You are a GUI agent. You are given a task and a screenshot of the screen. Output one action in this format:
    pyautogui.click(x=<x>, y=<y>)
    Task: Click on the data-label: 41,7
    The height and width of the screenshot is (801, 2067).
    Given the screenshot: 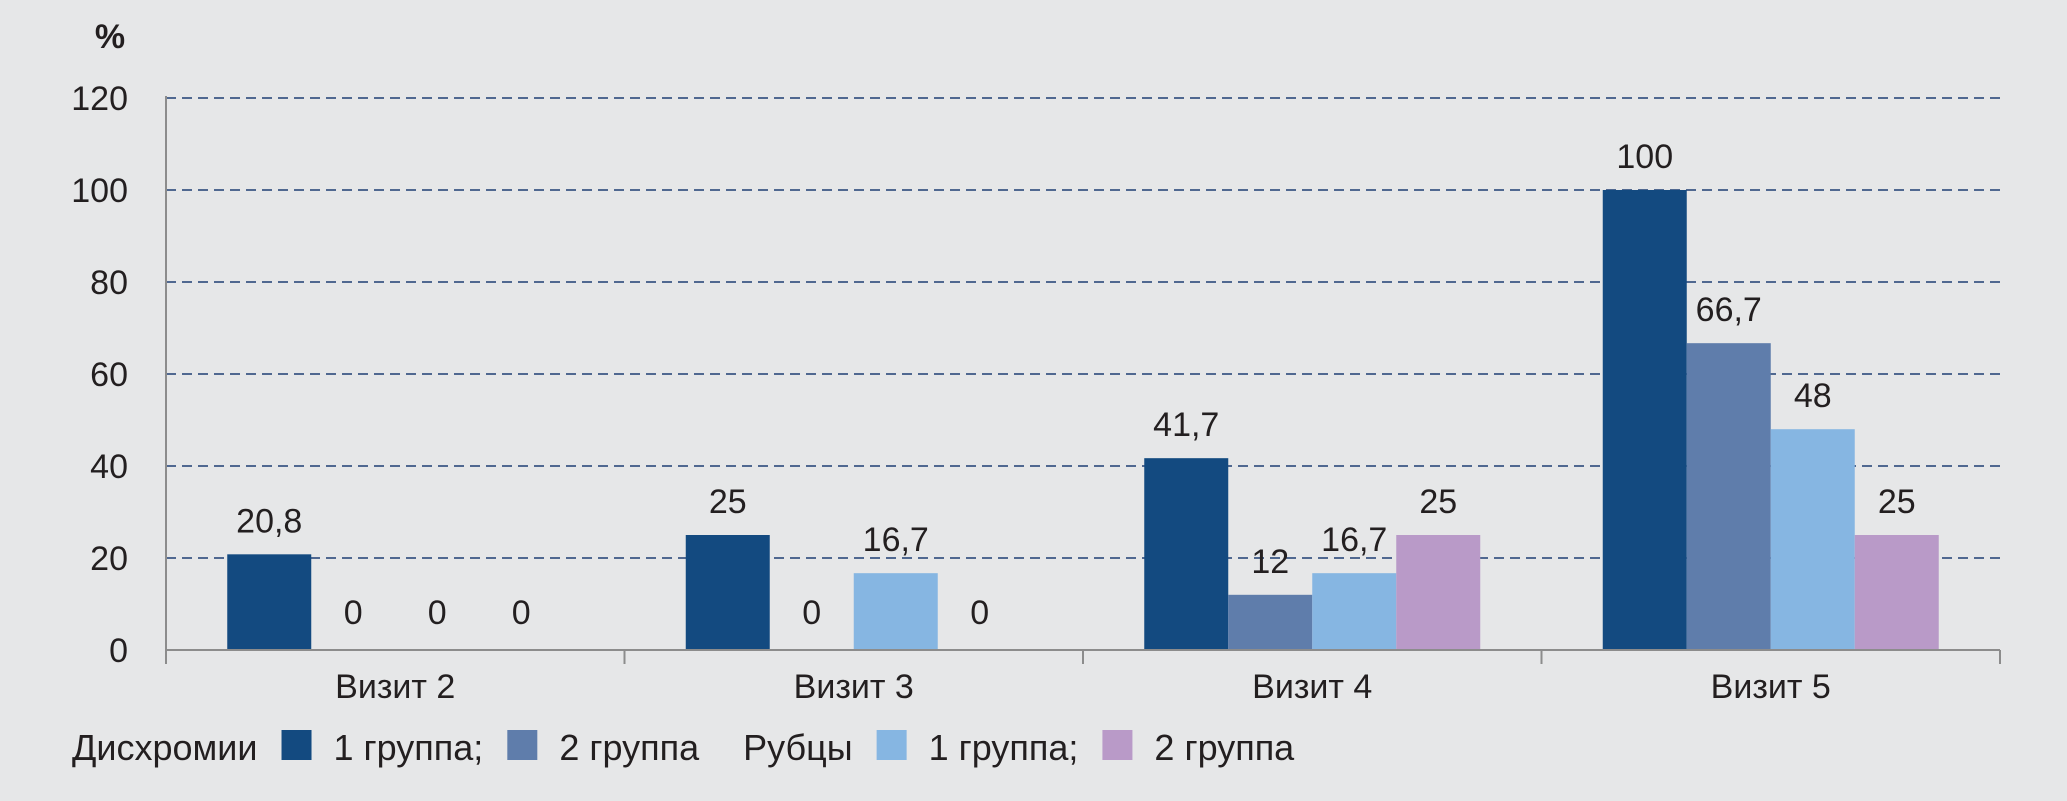 What is the action you would take?
    pyautogui.click(x=1186, y=425)
    